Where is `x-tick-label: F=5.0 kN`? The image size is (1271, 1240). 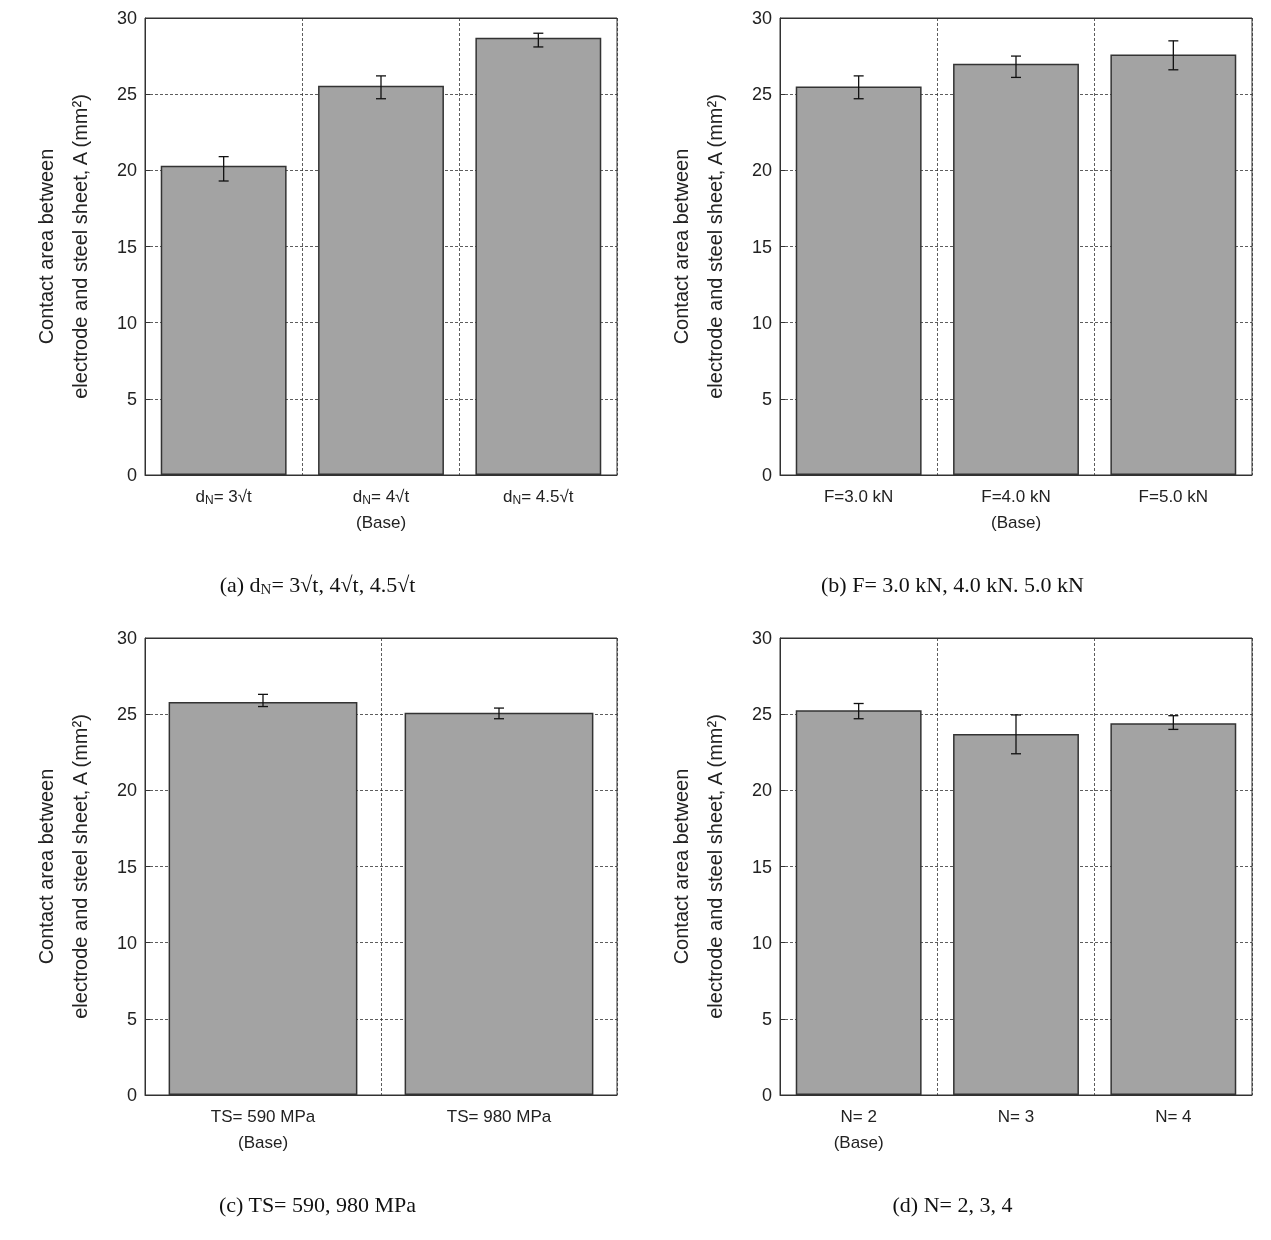 x-tick-label: F=5.0 kN is located at coordinates (1173, 496).